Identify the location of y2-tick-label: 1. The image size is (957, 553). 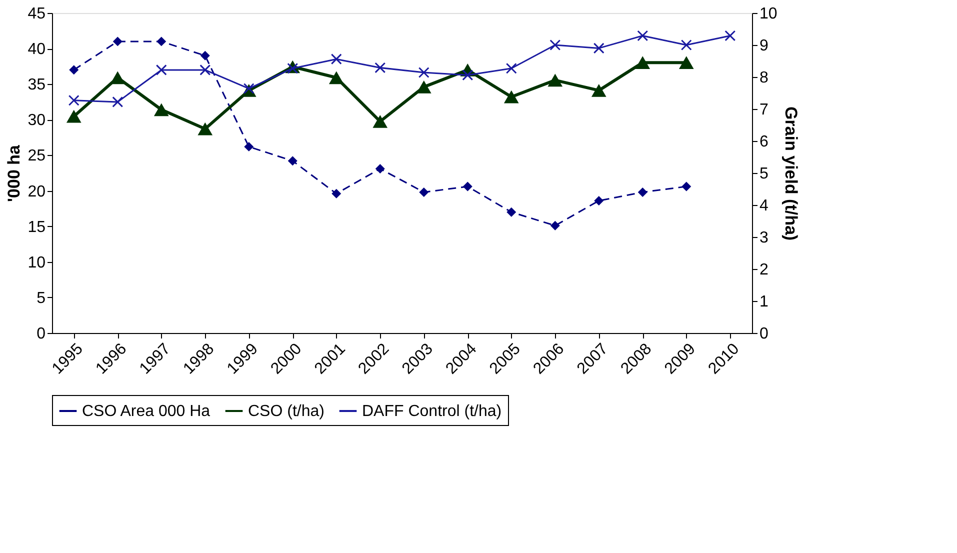
(764, 302).